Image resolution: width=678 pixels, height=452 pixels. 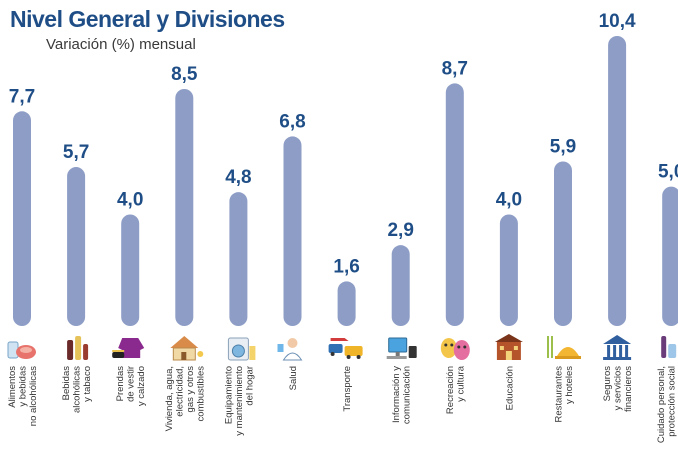 What do you see at coordinates (461, 383) in the screenshot?
I see `category-label-line: y cultura` at bounding box center [461, 383].